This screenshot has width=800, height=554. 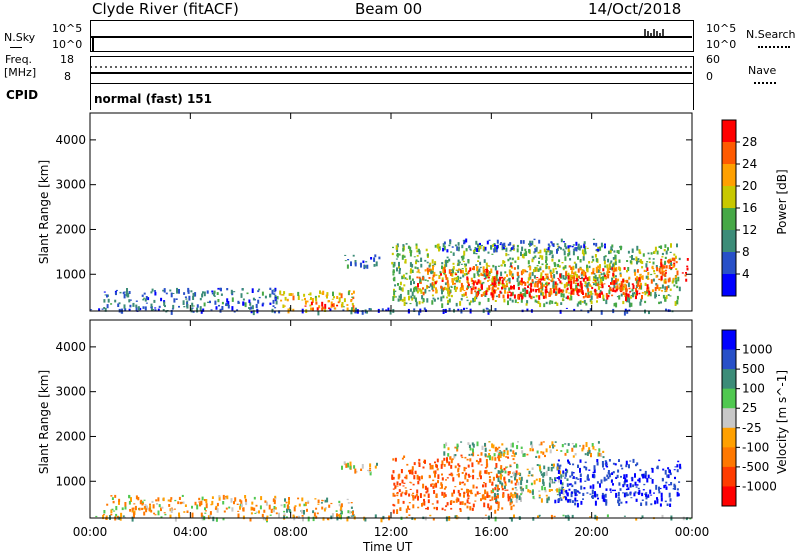 I want to click on cpid-panel-frame, so click(x=392, y=97).